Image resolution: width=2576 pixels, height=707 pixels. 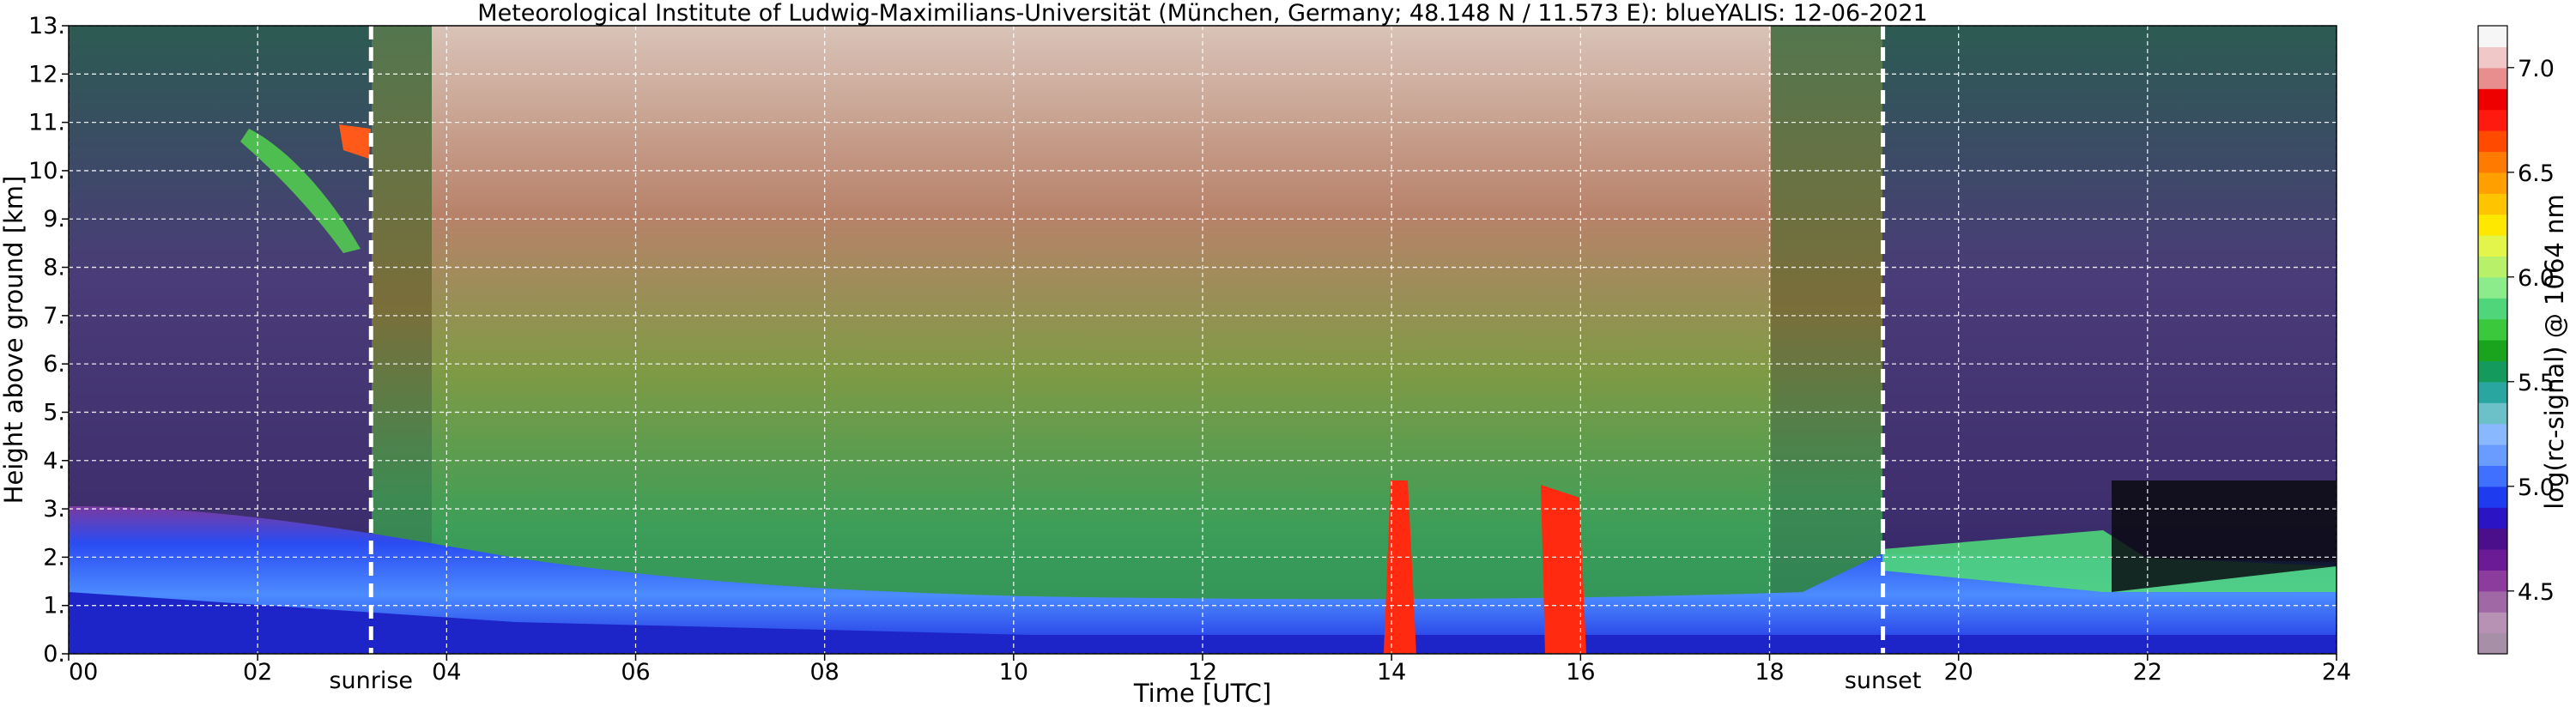 I want to click on y-tick-label: 10., so click(x=46, y=171).